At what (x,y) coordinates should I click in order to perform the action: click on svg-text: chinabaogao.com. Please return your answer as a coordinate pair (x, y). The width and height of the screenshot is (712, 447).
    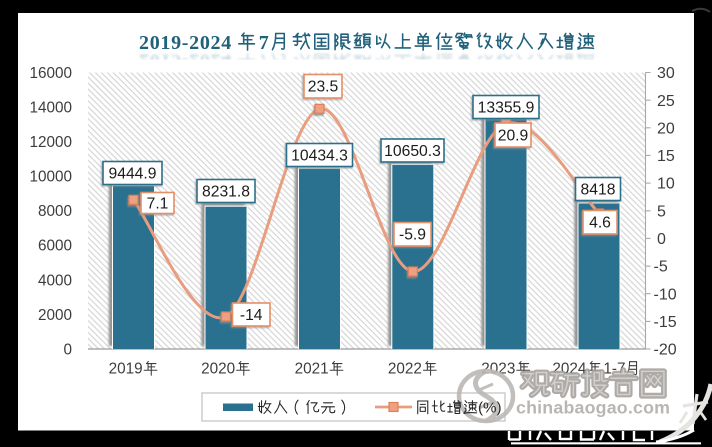
    Looking at the image, I should click on (593, 408).